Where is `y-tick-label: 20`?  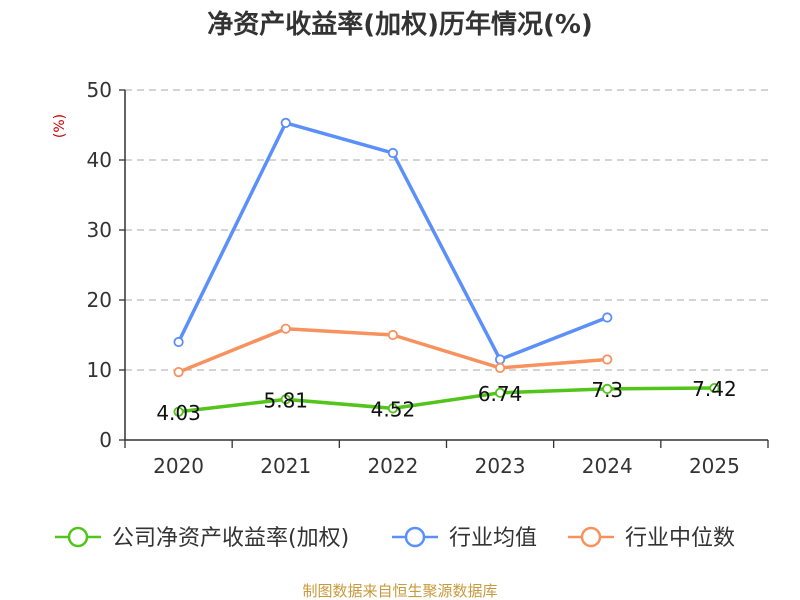
y-tick-label: 20 is located at coordinates (99, 300).